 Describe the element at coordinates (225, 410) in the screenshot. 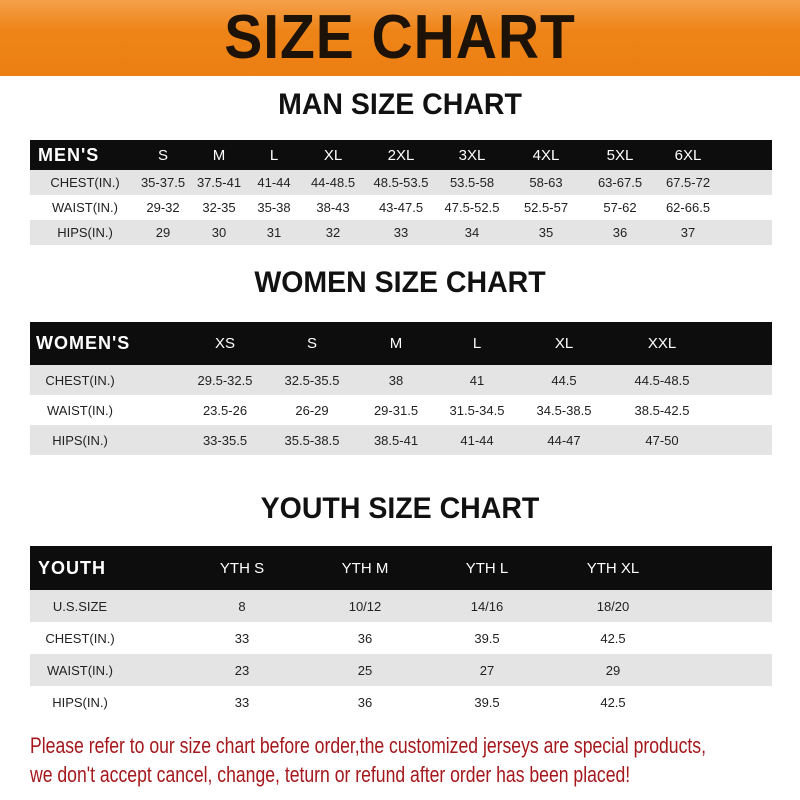

I see `table-cell: 23.5-26` at that location.